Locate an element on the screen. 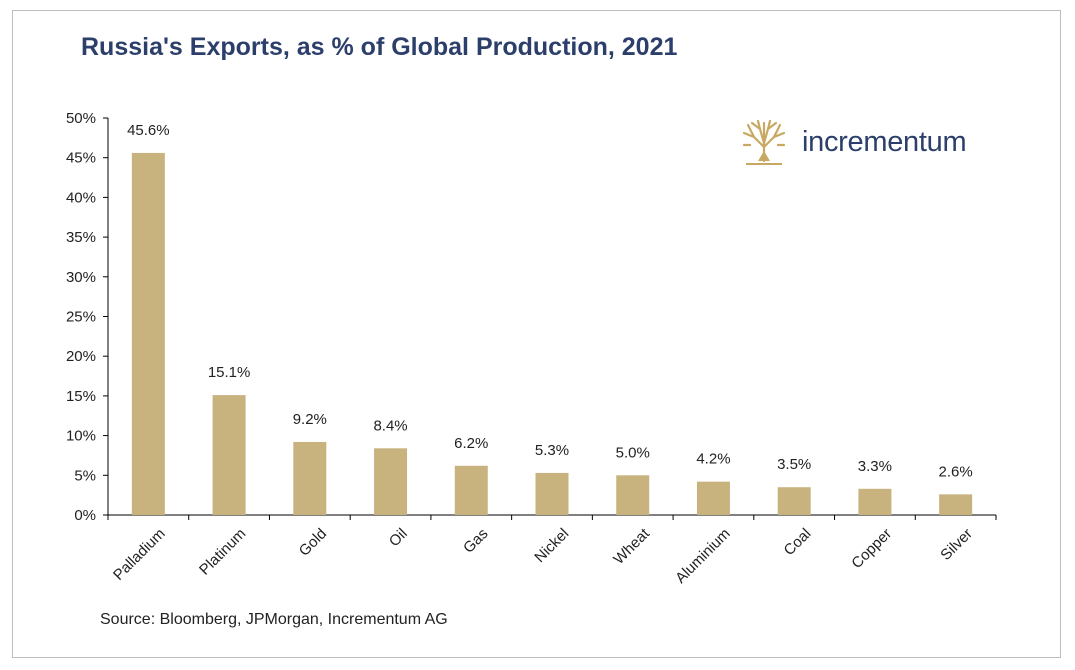 Image resolution: width=1075 pixels, height=670 pixels. y-tick-label: 50% is located at coordinates (81, 118).